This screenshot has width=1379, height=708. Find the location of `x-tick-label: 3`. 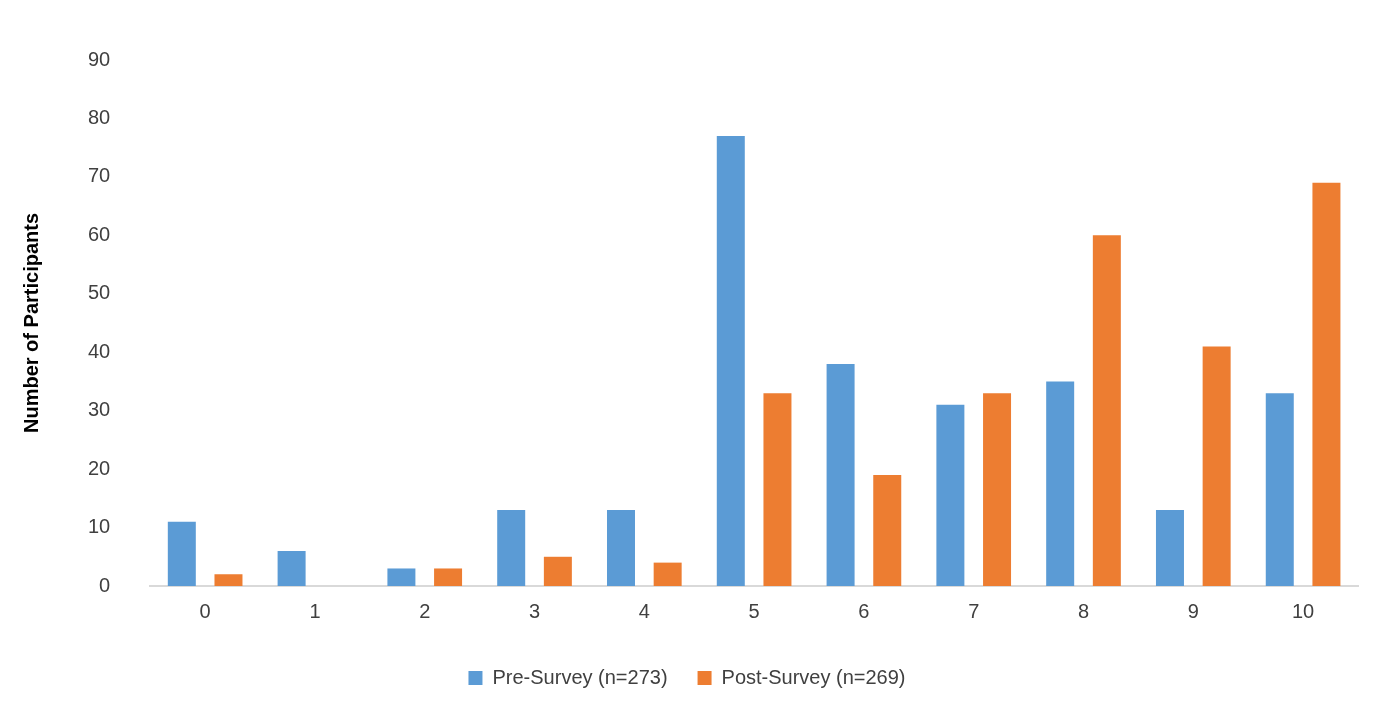

x-tick-label: 3 is located at coordinates (534, 610).